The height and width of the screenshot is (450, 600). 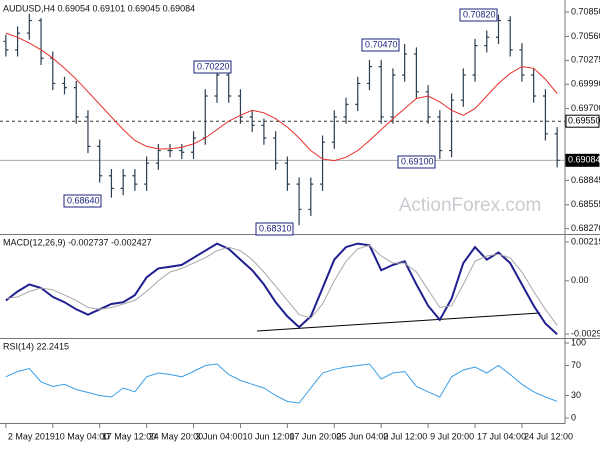 I want to click on price-annotation: 0.68310, so click(x=275, y=228).